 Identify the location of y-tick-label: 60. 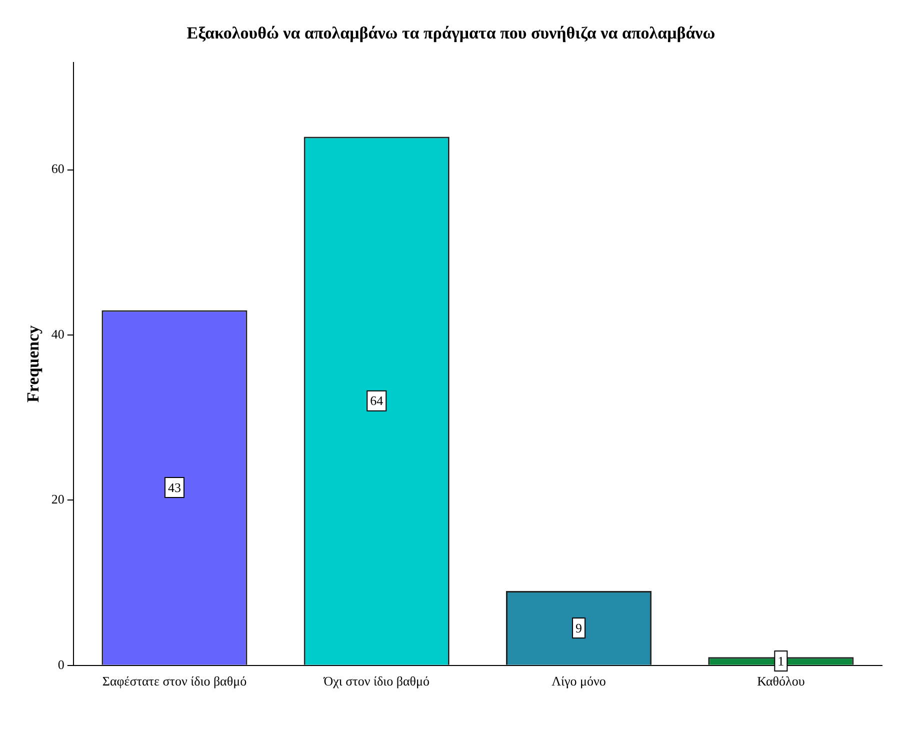
(57, 168).